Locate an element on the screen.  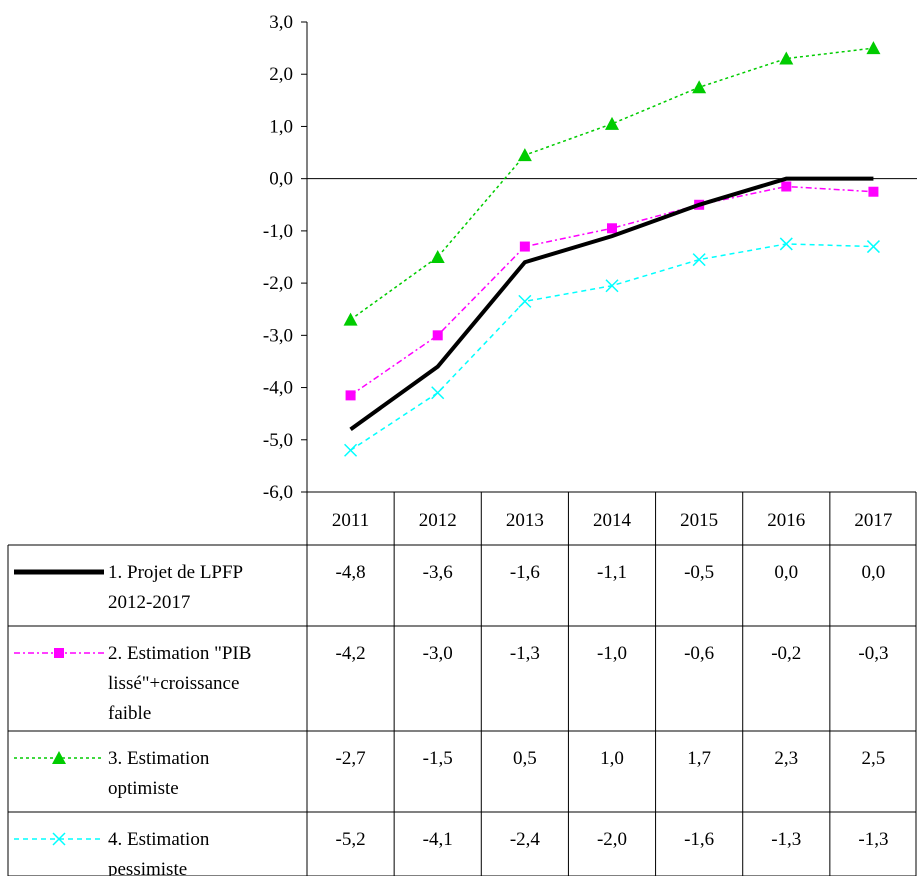
table-value-cell: -0,6 is located at coordinates (699, 653).